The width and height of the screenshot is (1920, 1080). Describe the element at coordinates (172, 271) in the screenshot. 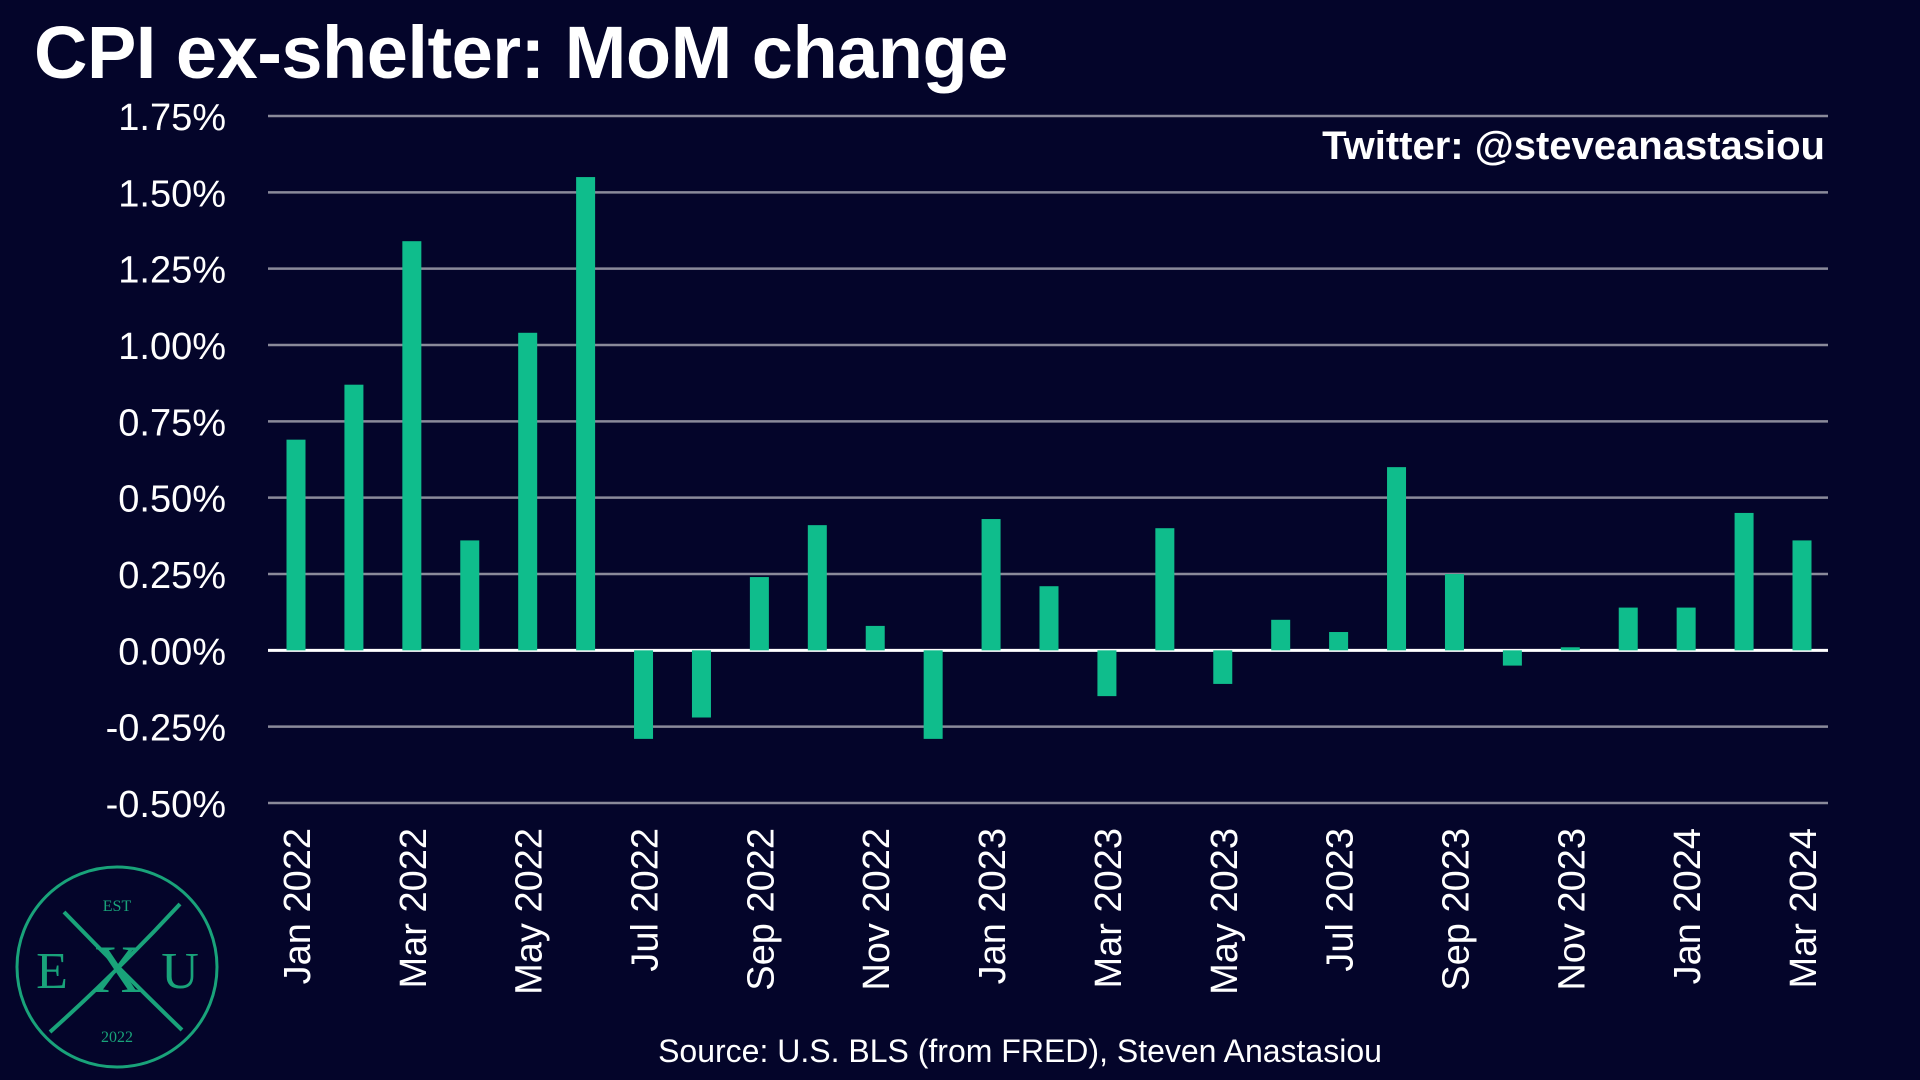

I see `y-tick-label: 1.25%` at that location.